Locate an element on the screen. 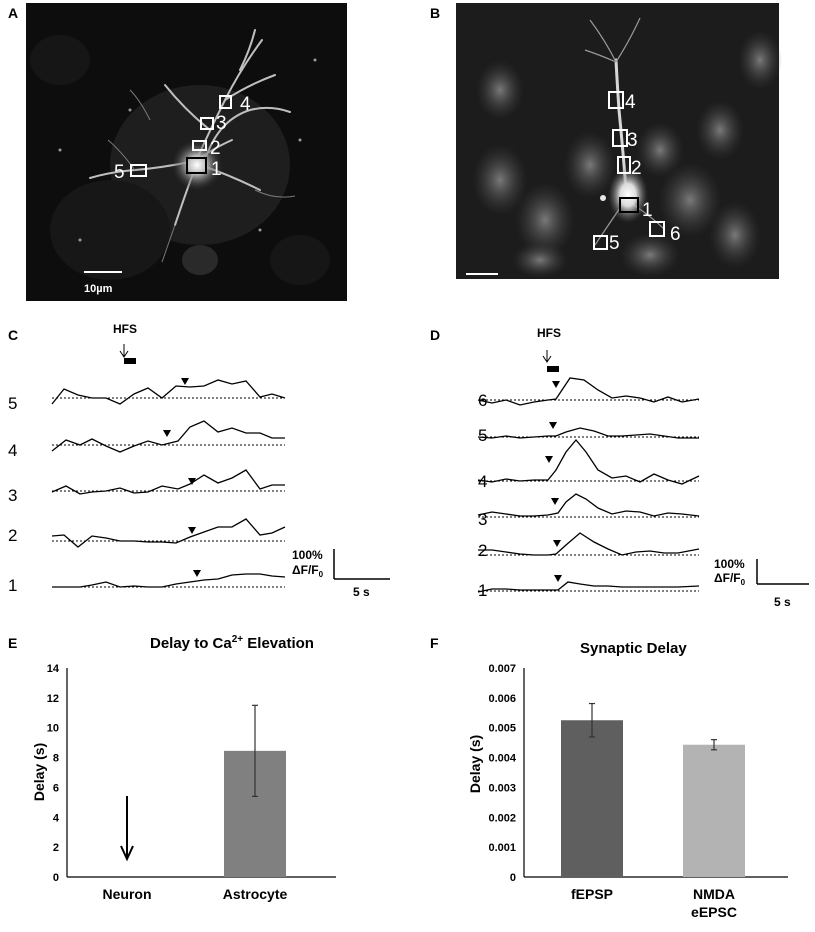 This screenshot has width=815, height=932. chart-f-title: Synaptic Delay is located at coordinates (633, 648).